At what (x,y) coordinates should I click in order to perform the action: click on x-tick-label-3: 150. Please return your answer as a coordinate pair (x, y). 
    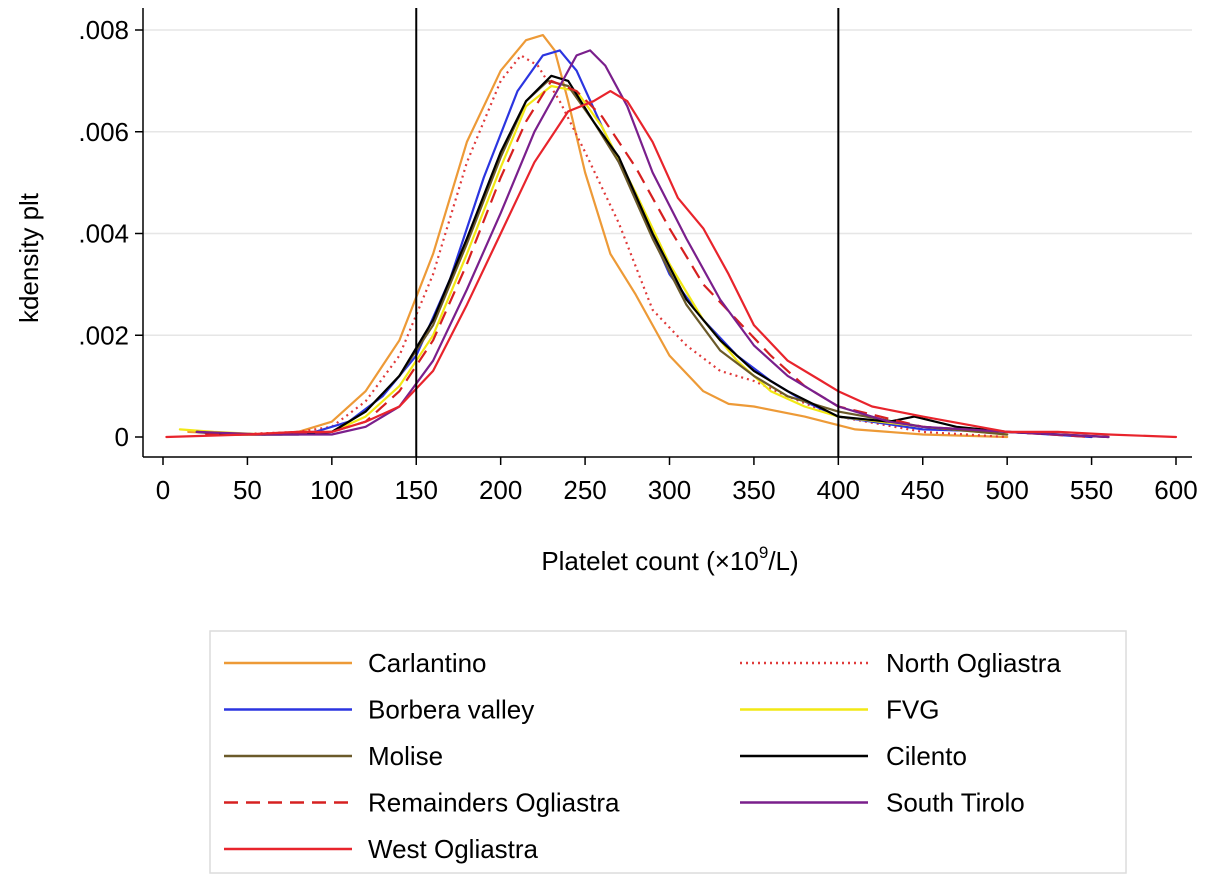
    Looking at the image, I should click on (416, 490).